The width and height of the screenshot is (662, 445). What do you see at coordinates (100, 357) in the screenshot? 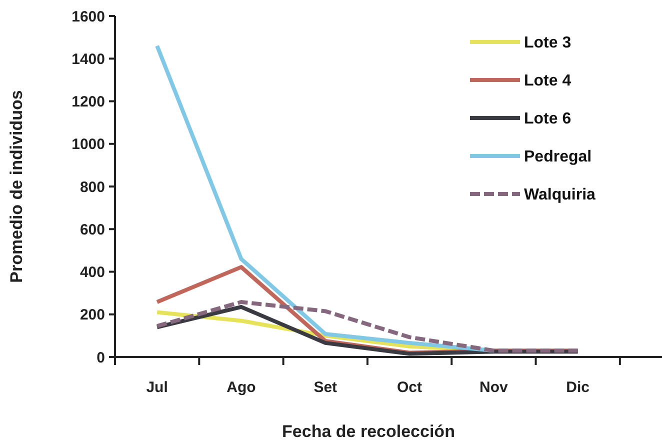
I see `y-tick-label: 0` at bounding box center [100, 357].